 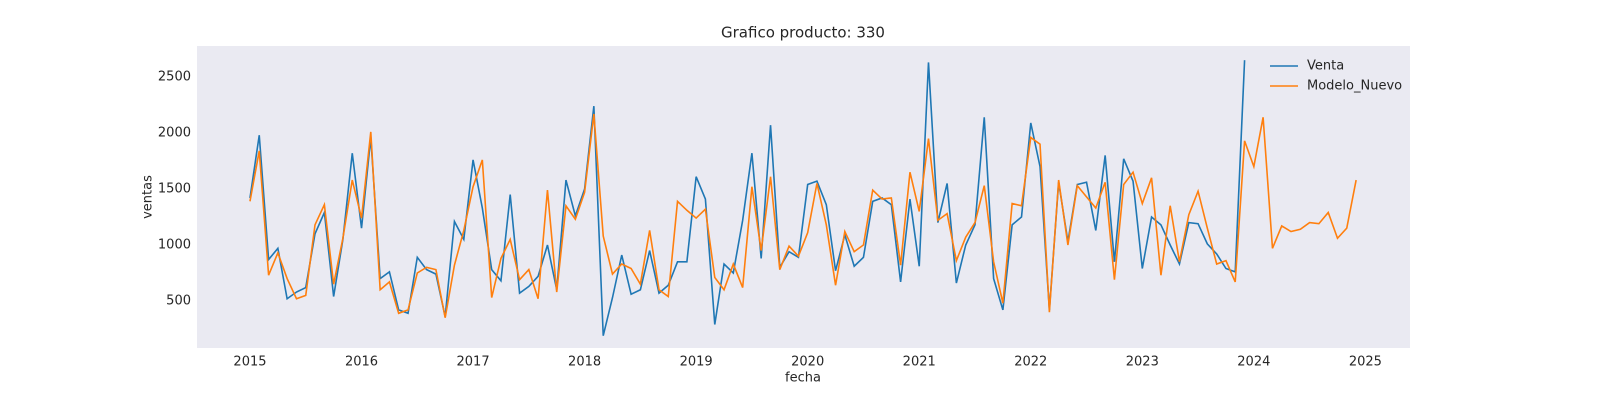 I want to click on x-tick-label: 2020, so click(x=807, y=362).